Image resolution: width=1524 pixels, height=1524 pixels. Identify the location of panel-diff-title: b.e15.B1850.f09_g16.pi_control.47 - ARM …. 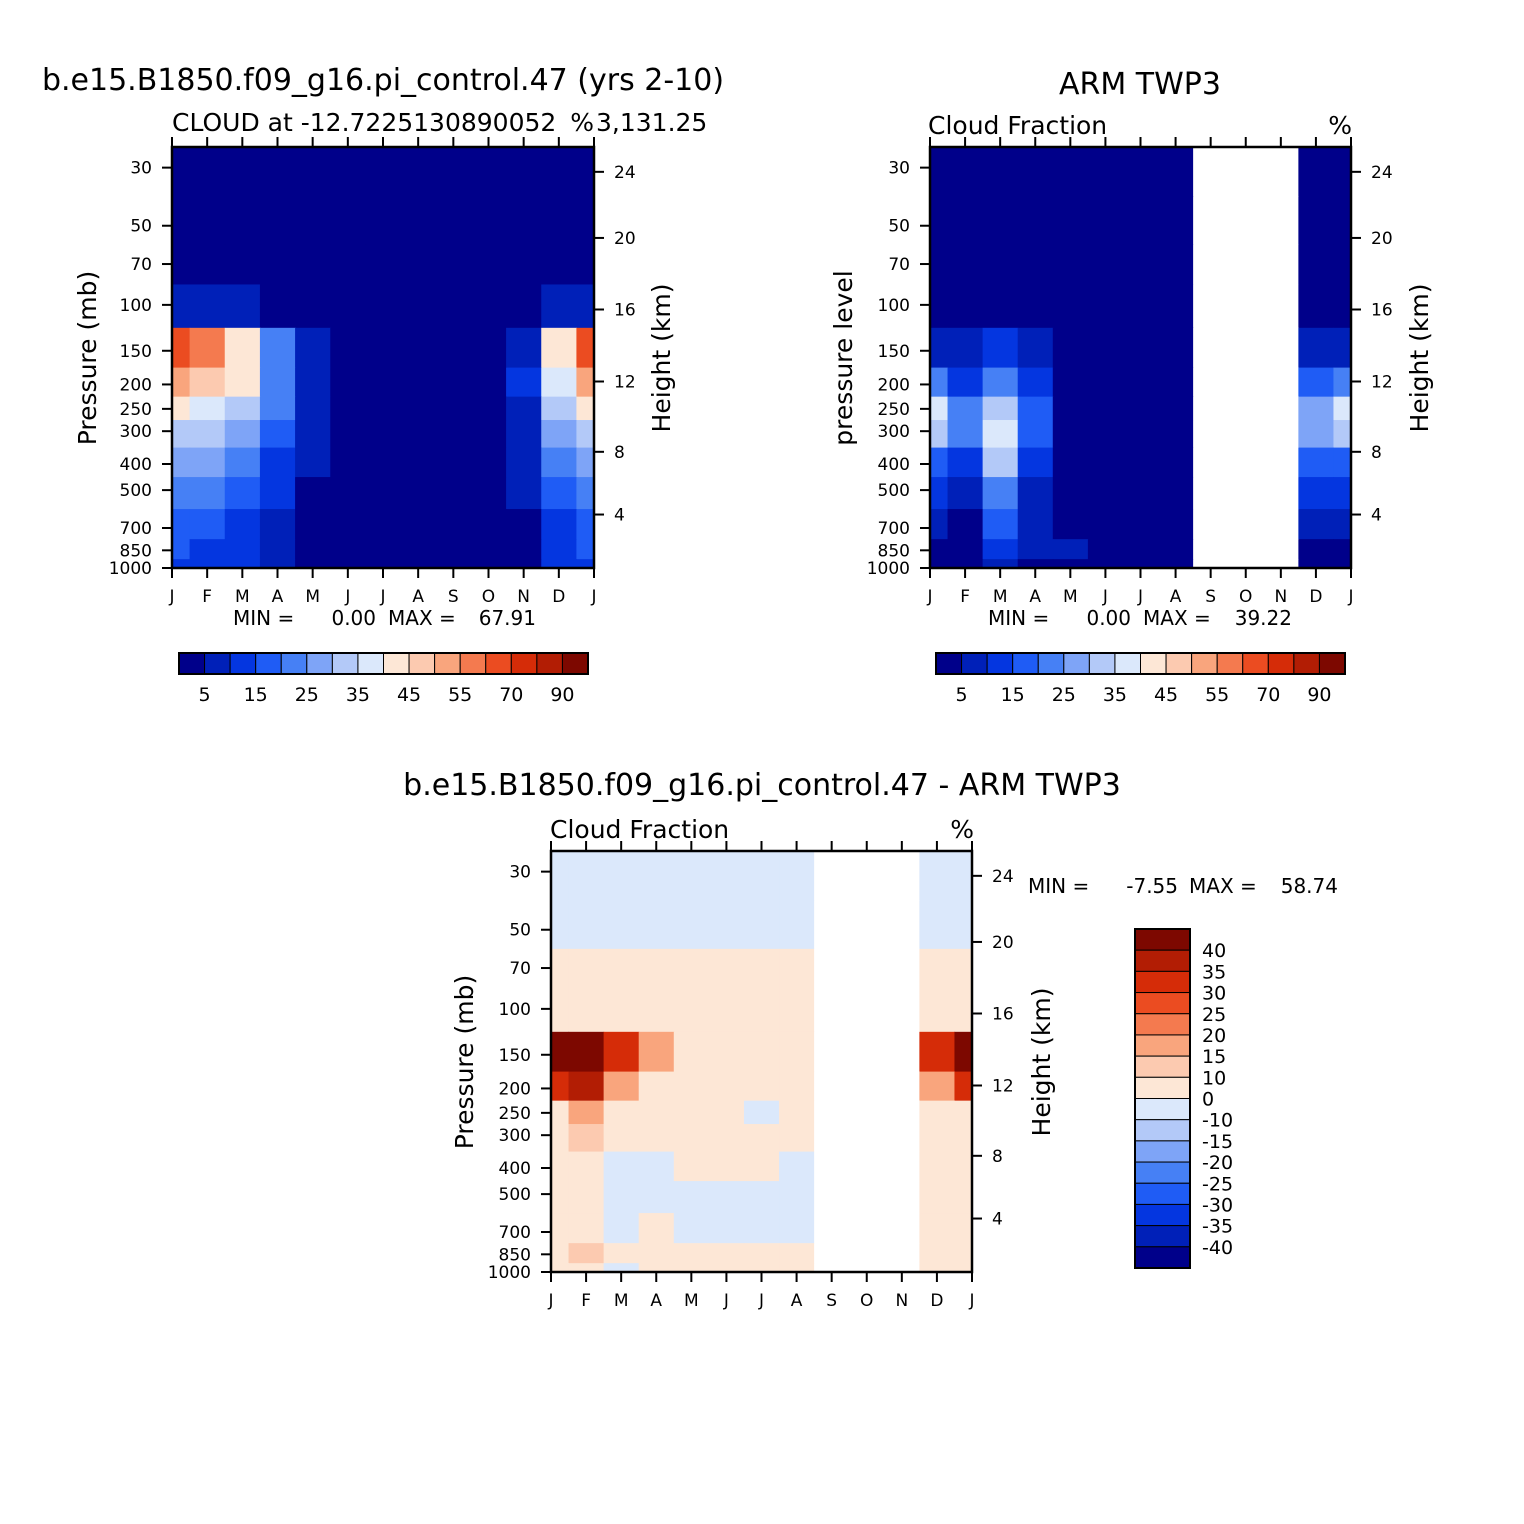
(762, 785).